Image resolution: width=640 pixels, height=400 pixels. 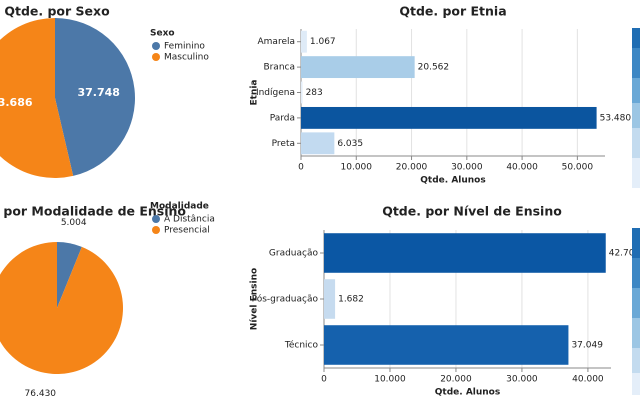 I want to click on y-axis-title: Nível Ensino, so click(x=255, y=299).